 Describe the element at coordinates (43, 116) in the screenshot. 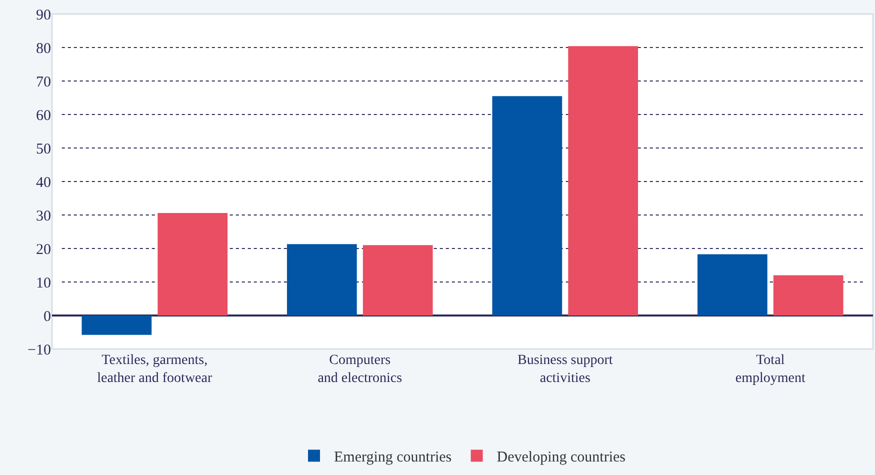

I see `y-tick-label: 60` at that location.